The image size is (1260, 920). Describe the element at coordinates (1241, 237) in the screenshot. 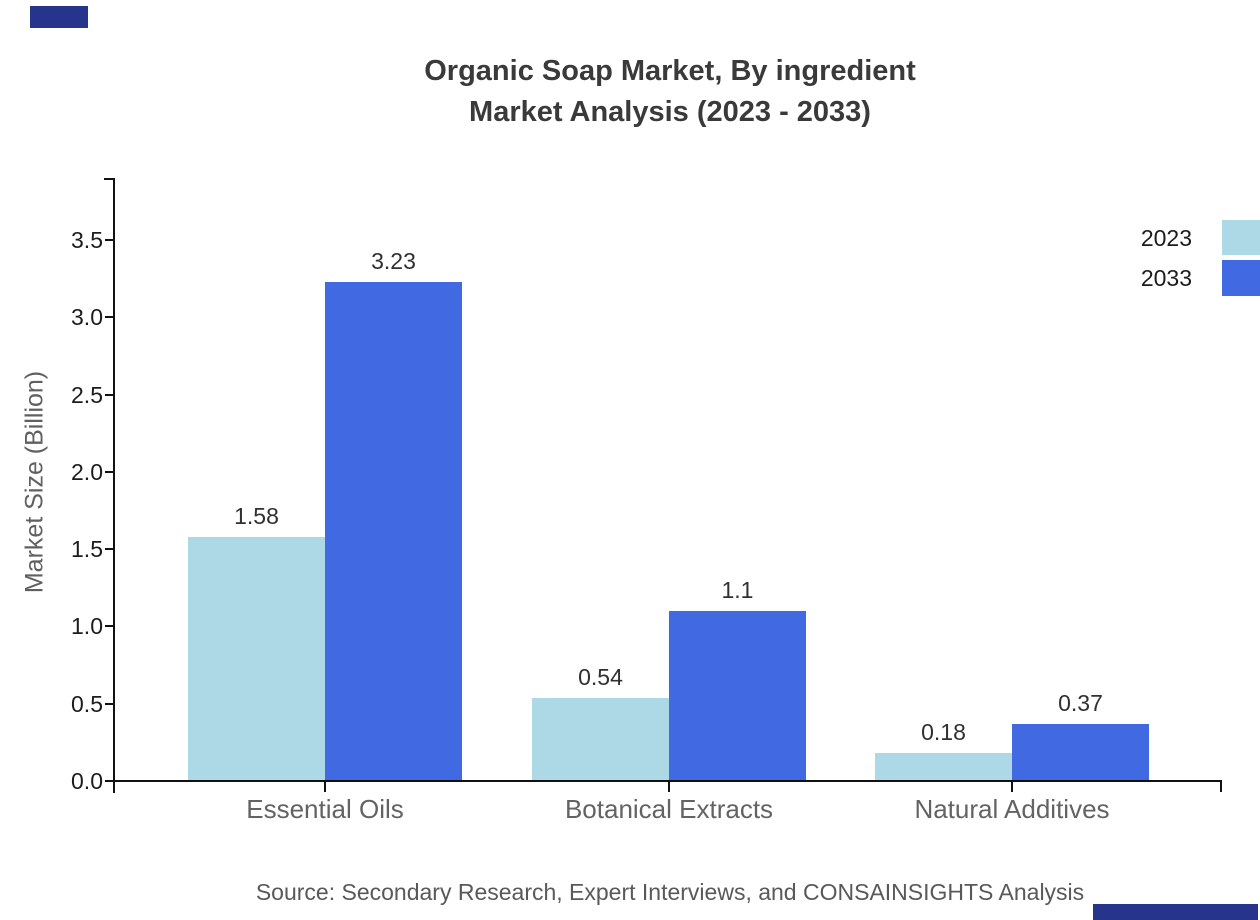

I see `legend-swatch-2023` at that location.